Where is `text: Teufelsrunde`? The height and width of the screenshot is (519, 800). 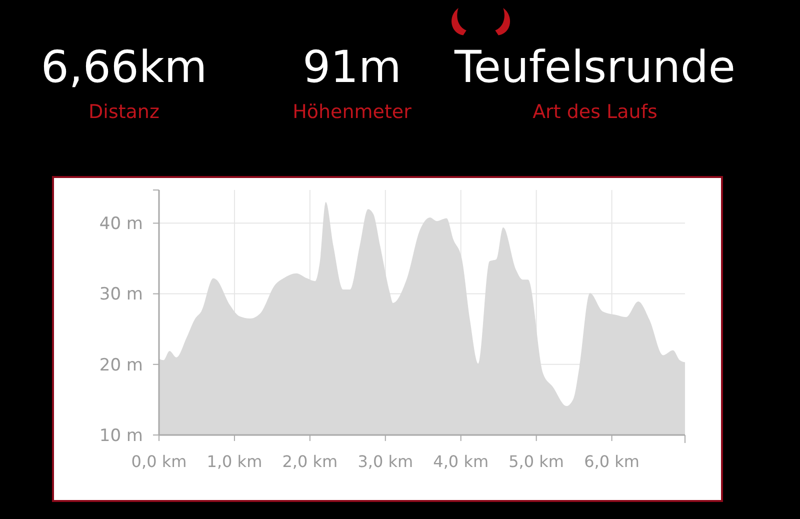 text: Teufelsrunde is located at coordinates (595, 67).